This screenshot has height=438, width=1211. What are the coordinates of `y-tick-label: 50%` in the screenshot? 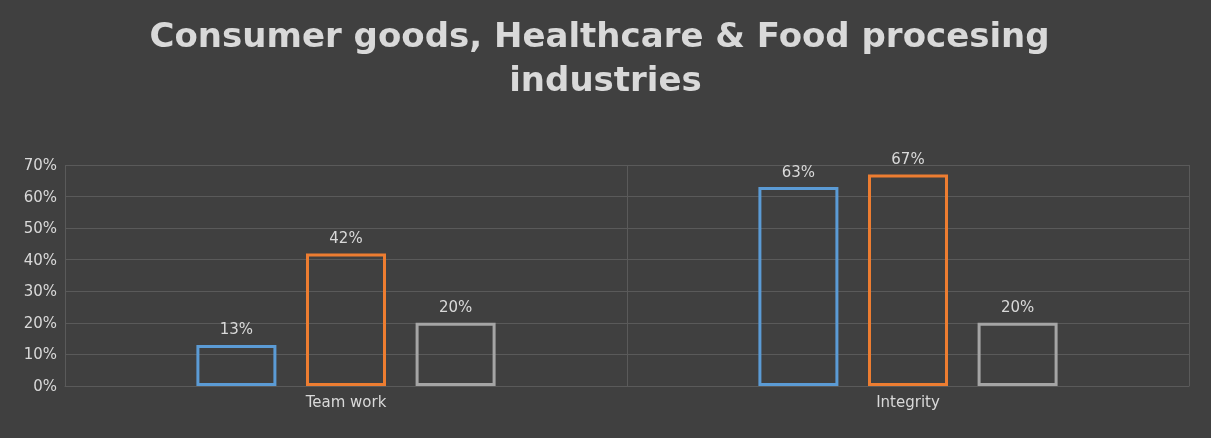 It's located at (40, 228).